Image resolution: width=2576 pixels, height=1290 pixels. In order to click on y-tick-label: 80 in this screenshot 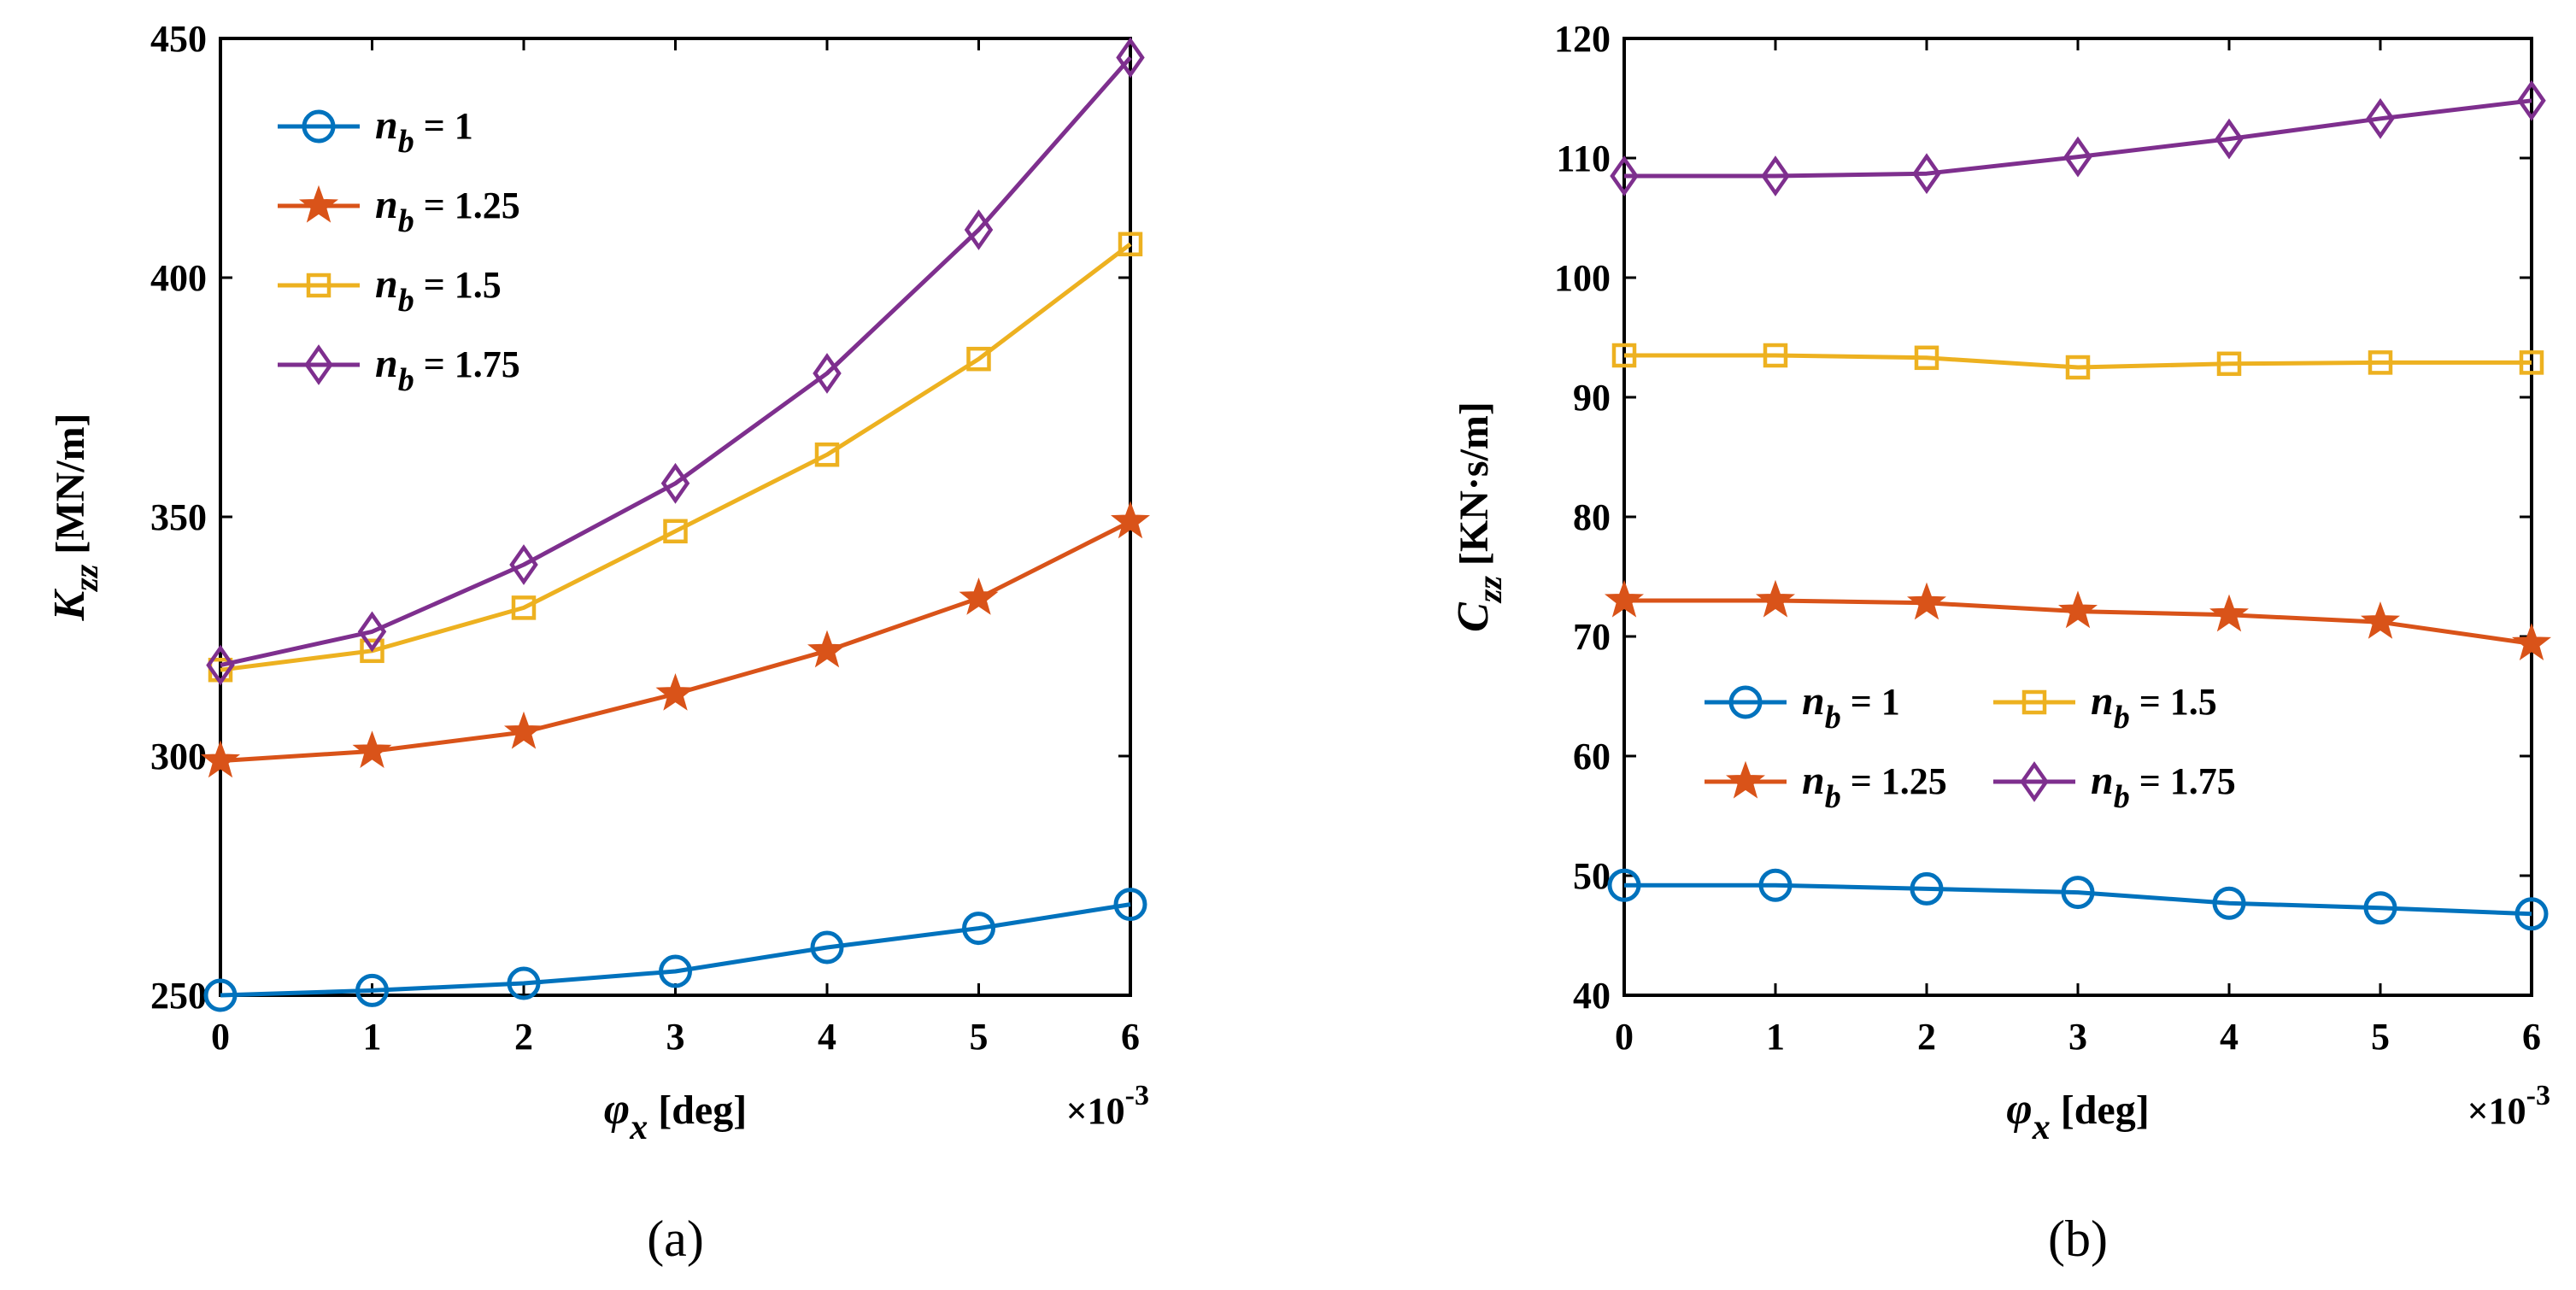, I will do `click(1592, 517)`.